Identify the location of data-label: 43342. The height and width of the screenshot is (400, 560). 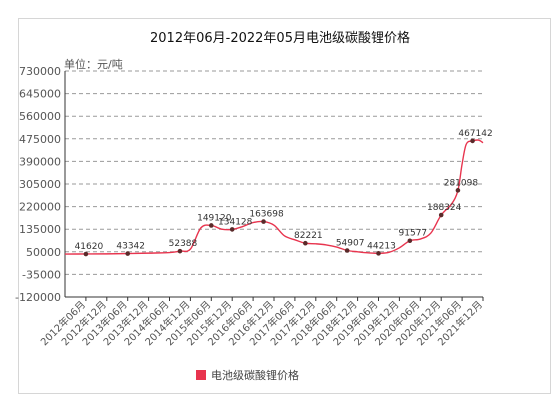
(130, 247).